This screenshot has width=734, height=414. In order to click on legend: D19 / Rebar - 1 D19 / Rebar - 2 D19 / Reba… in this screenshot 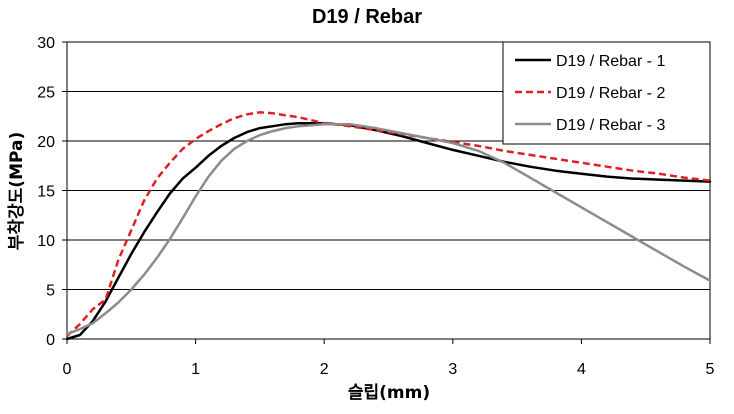, I will do `click(606, 93)`.